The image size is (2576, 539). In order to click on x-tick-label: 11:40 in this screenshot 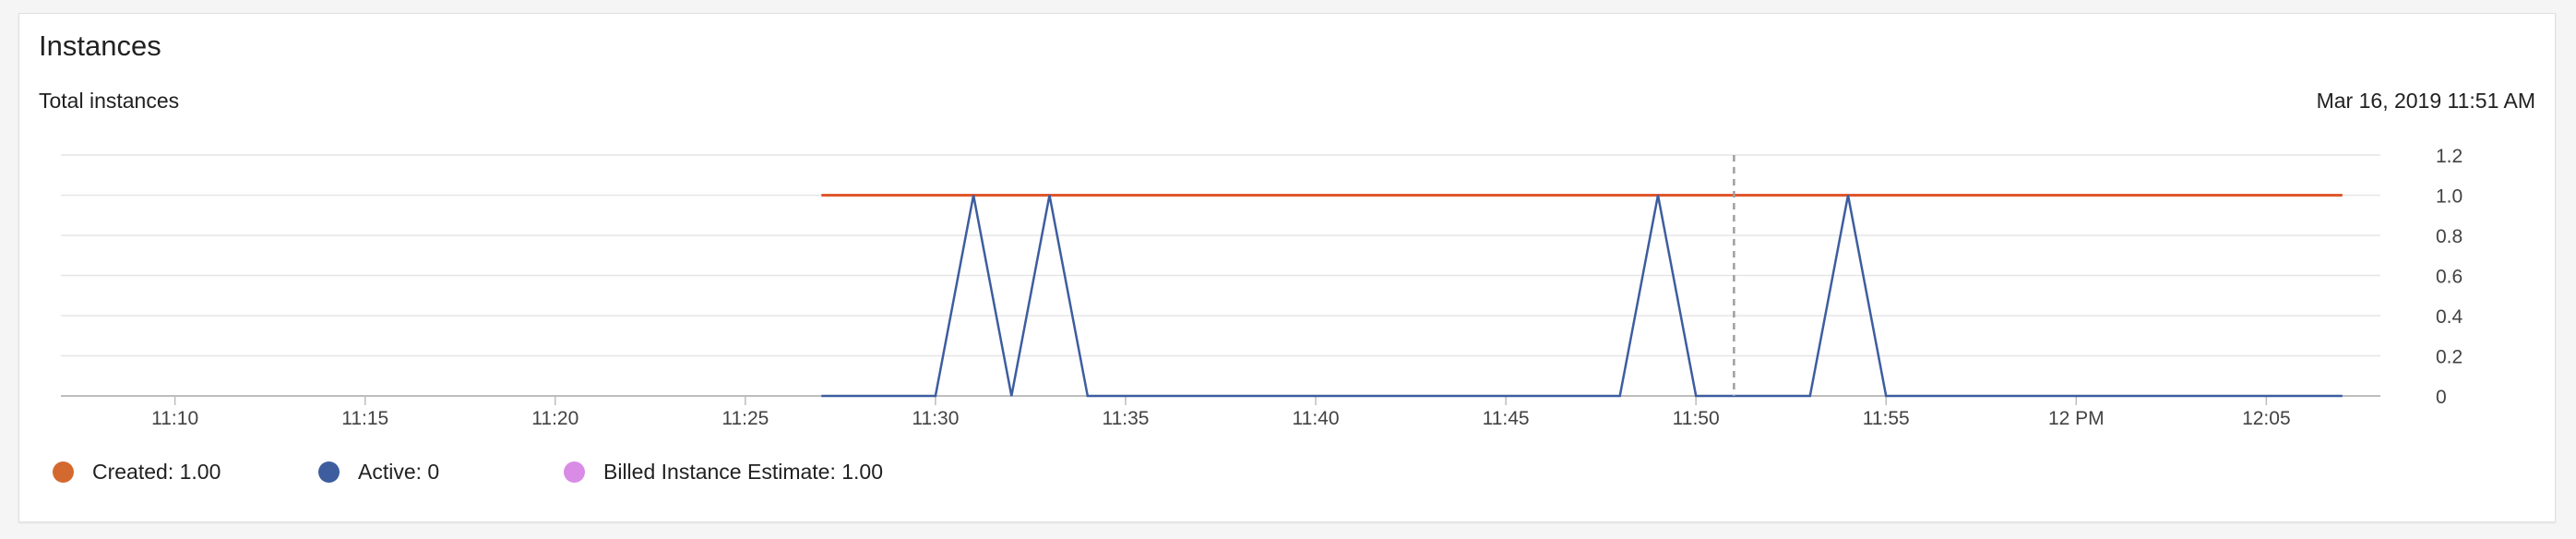, I will do `click(1317, 418)`.